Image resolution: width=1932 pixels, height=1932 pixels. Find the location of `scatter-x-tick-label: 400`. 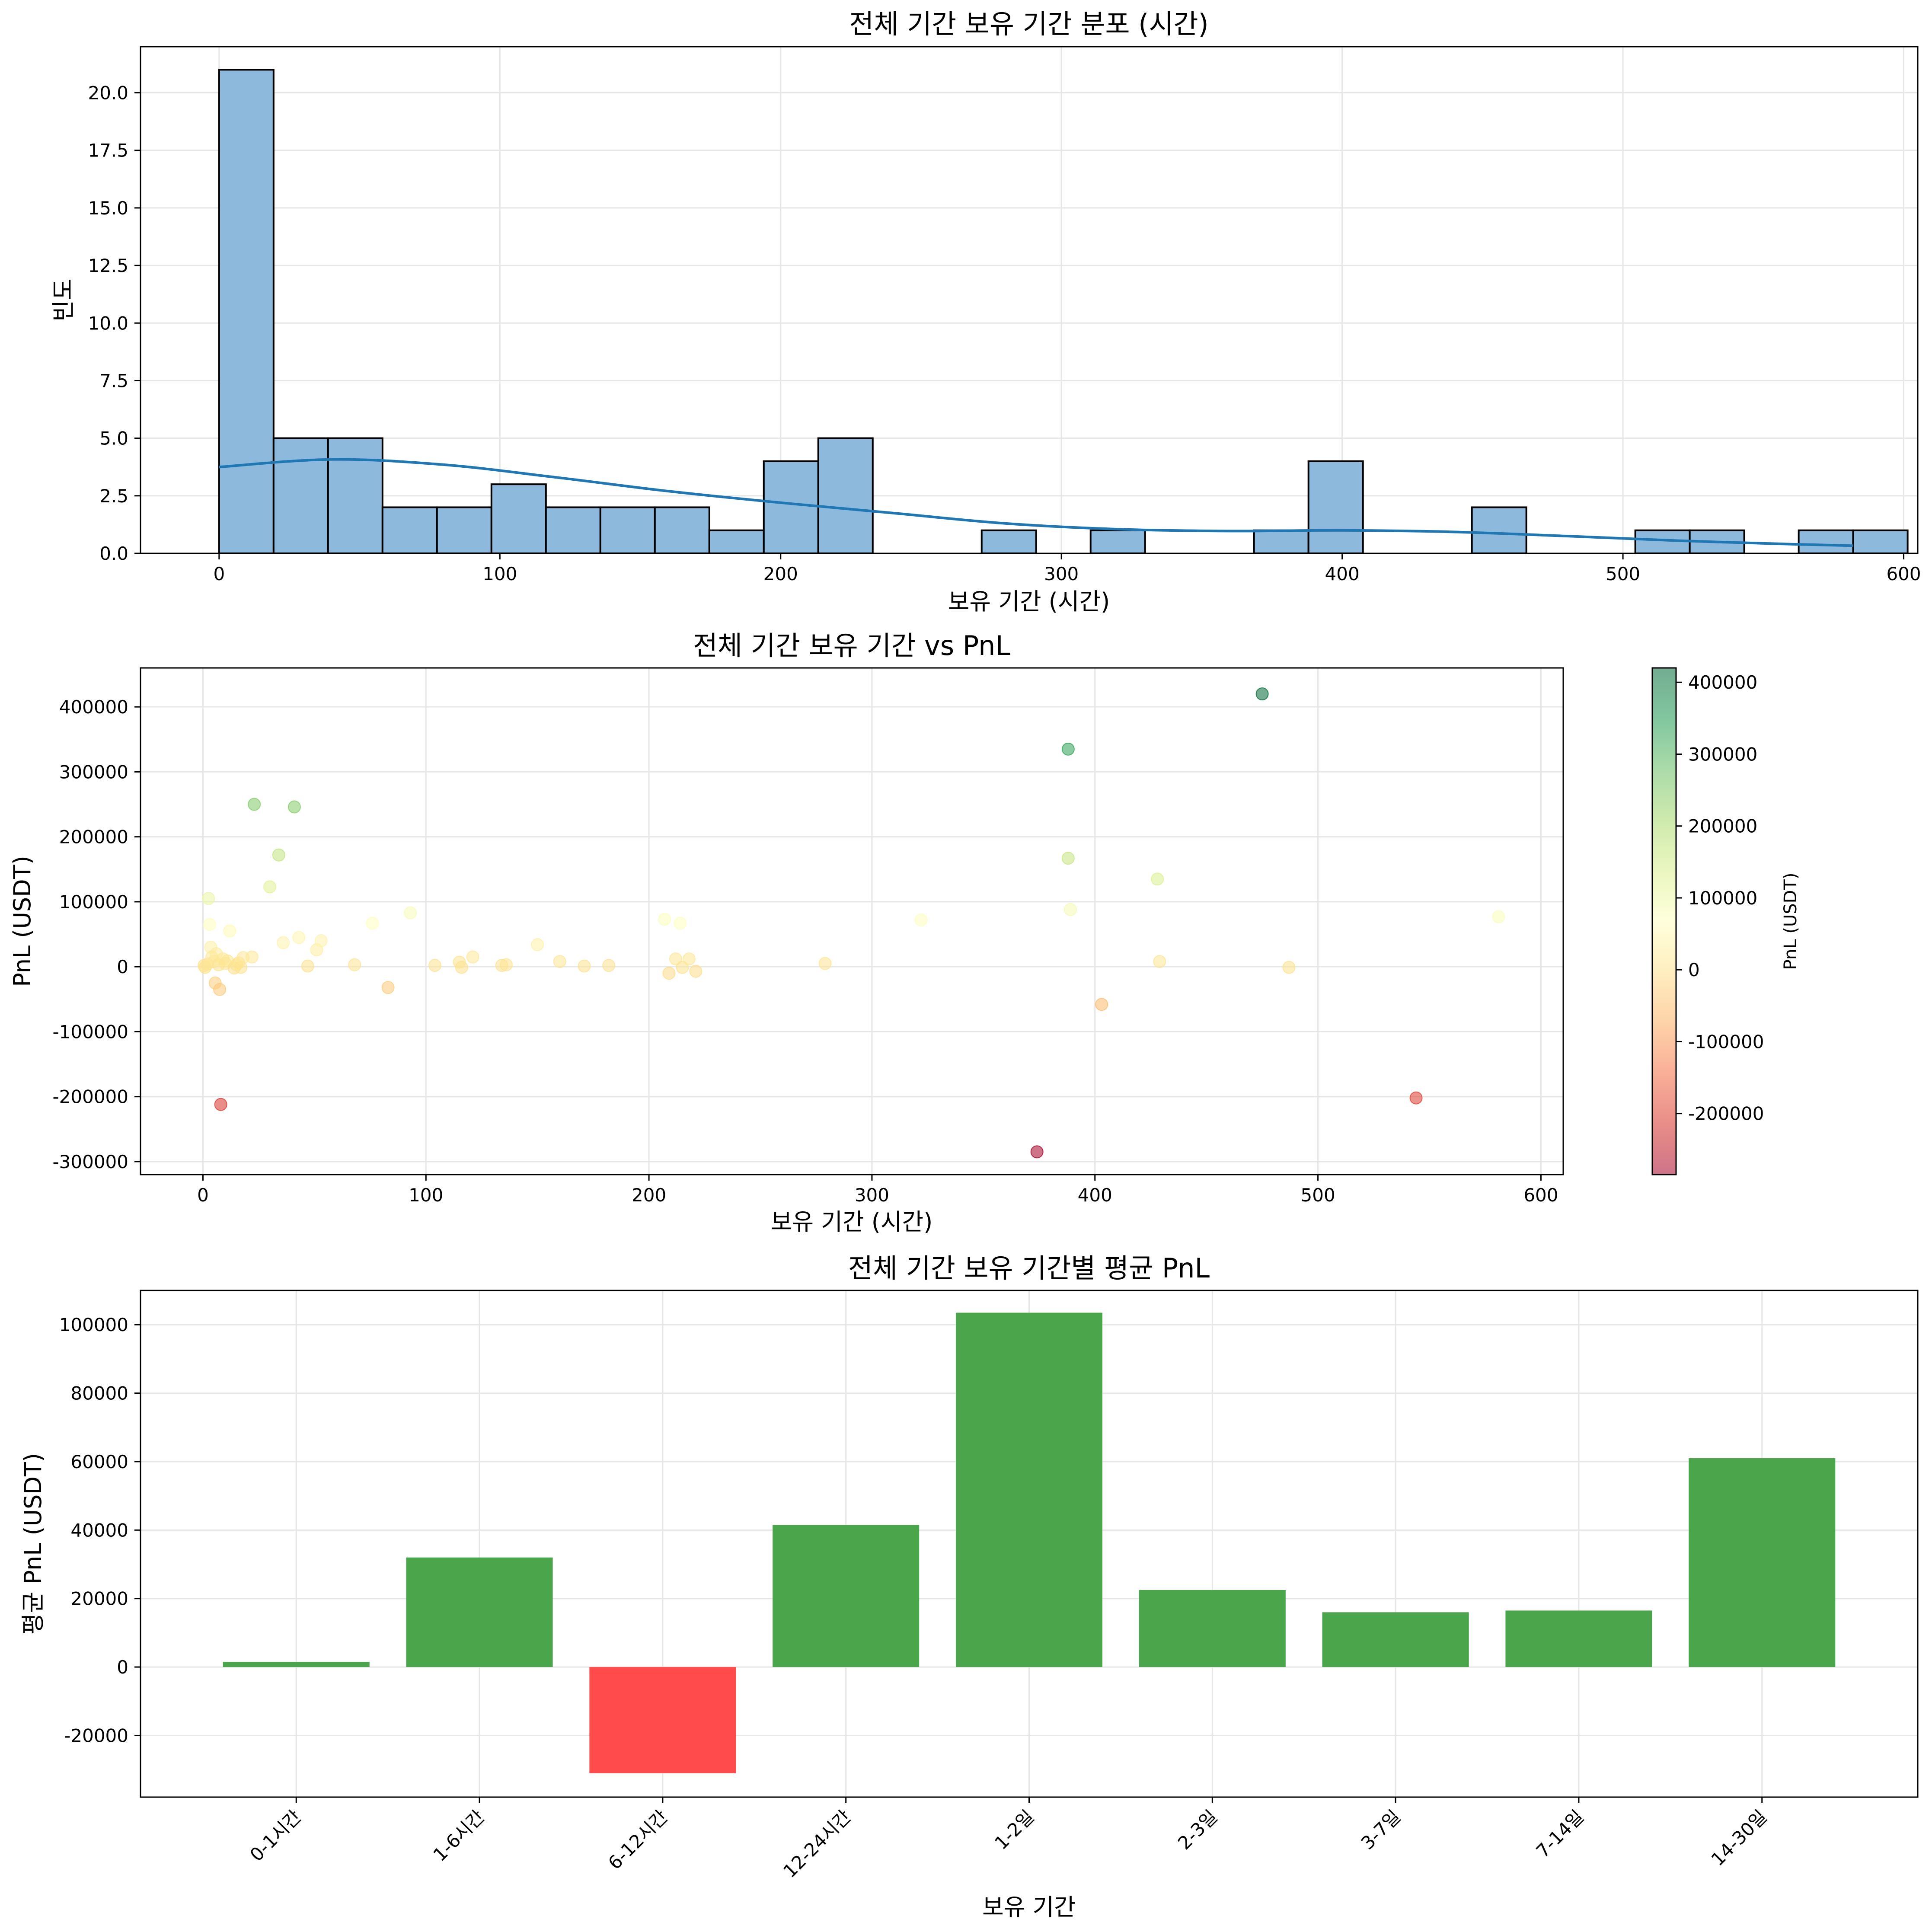

scatter-x-tick-label: 400 is located at coordinates (1095, 1195).